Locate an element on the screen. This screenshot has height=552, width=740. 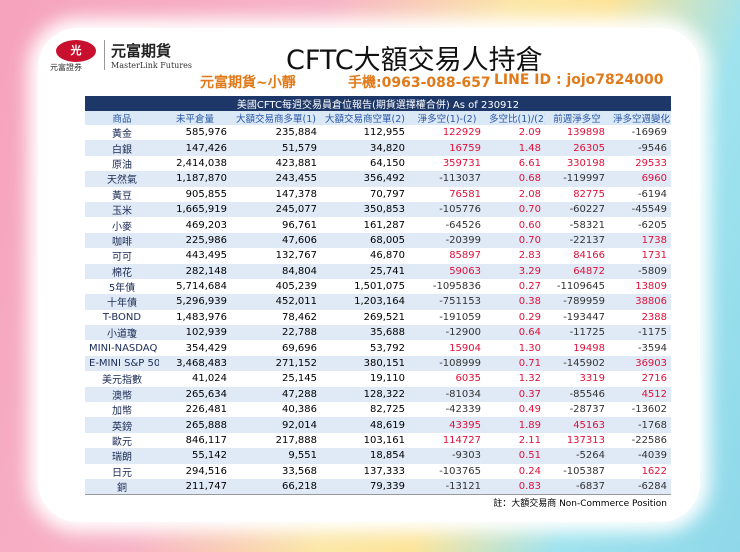
cell: 18,854 is located at coordinates (365, 456).